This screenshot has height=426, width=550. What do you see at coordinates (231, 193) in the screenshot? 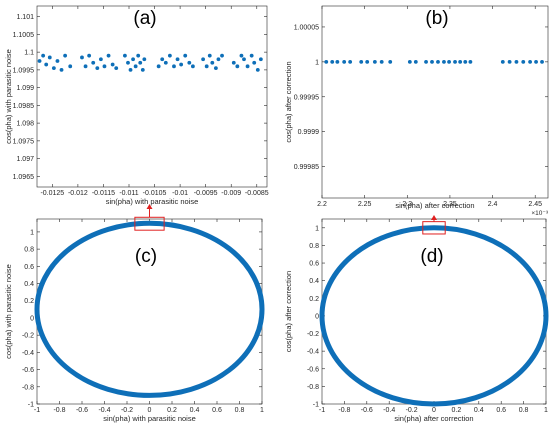
I see `x-tick-label: -0.009` at bounding box center [231, 193].